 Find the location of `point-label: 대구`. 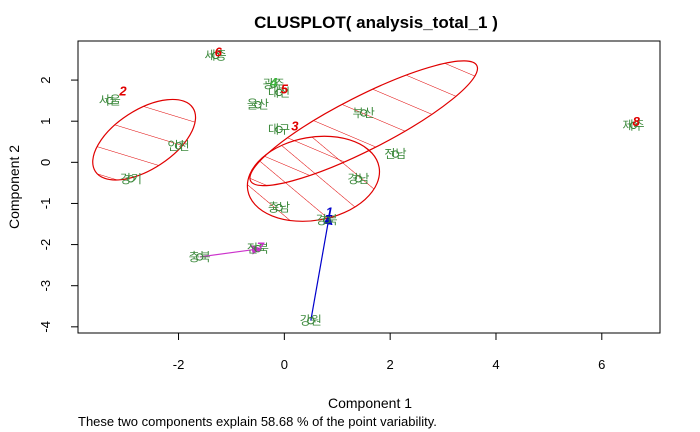

point-label: 대구 is located at coordinates (279, 129).